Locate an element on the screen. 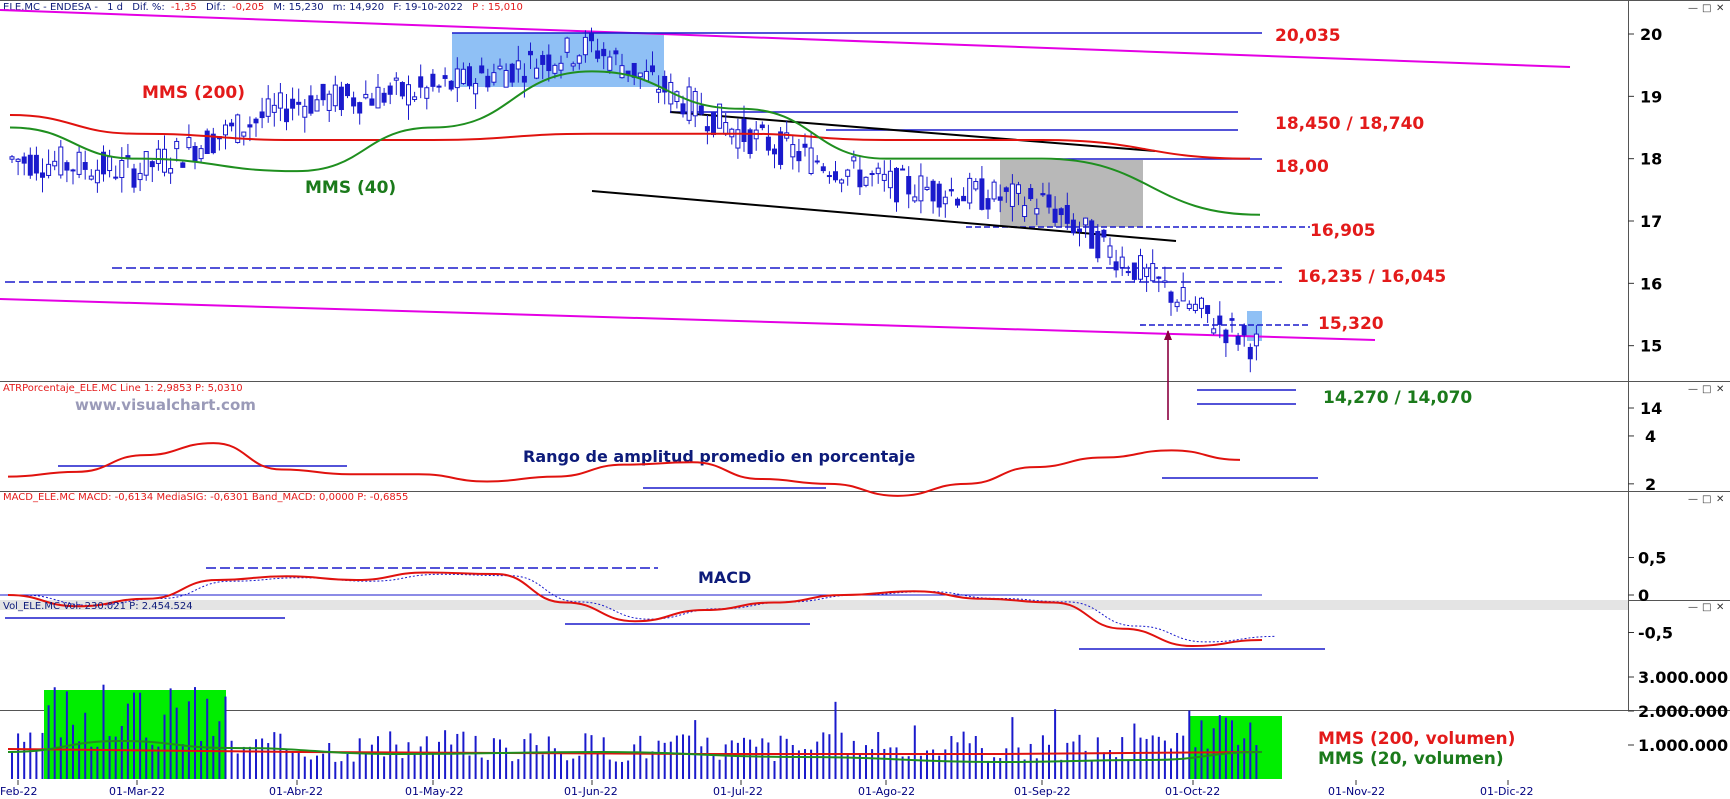 This screenshot has height=799, width=1730. x-tick-label: 01-Ago-22 is located at coordinates (886, 791).